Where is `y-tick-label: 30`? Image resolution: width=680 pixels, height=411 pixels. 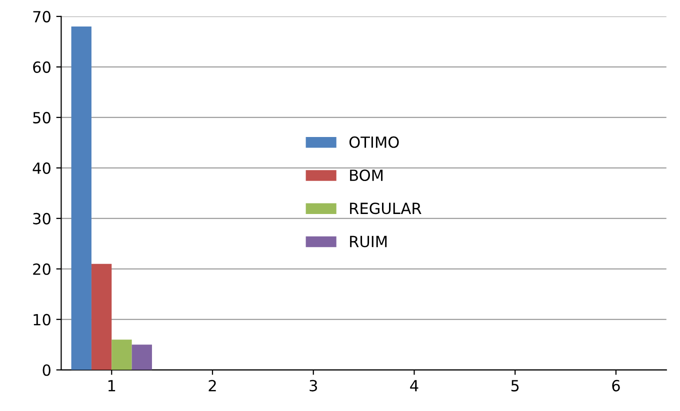 y-tick-label: 30 is located at coordinates (41, 218).